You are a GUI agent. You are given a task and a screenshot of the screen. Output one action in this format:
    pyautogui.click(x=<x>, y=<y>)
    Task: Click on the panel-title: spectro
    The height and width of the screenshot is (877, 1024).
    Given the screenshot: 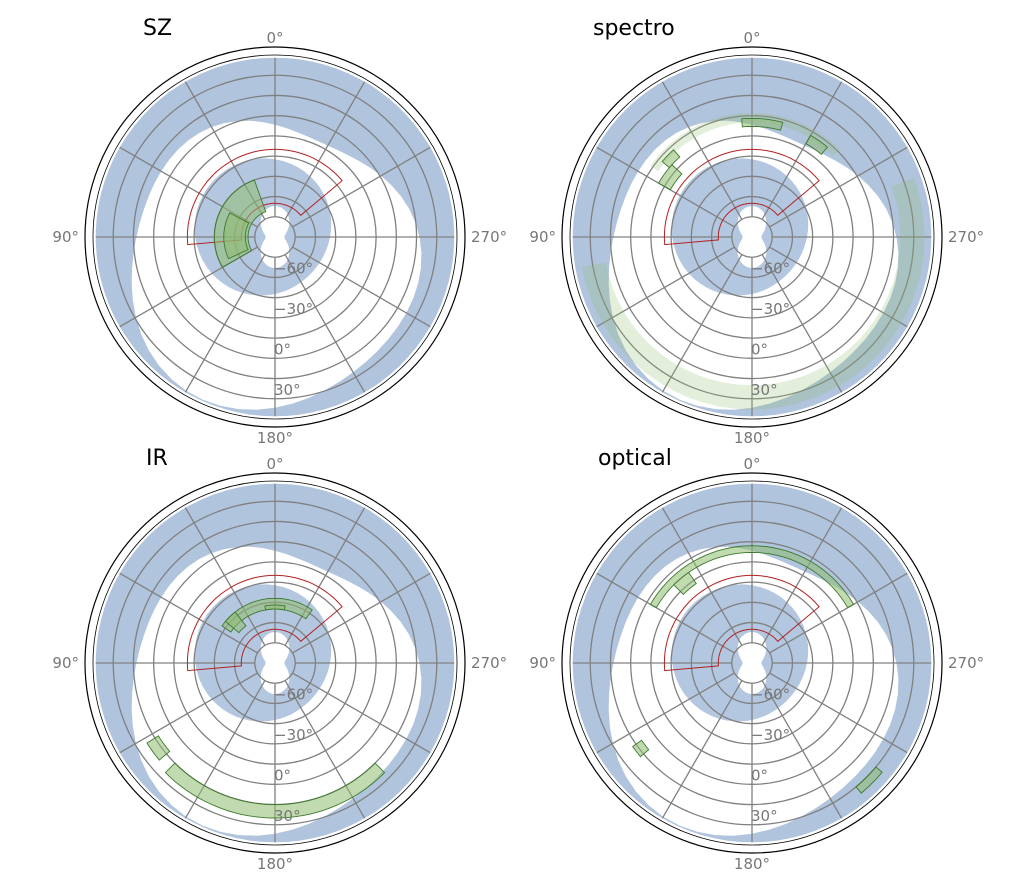 What is the action you would take?
    pyautogui.click(x=634, y=28)
    